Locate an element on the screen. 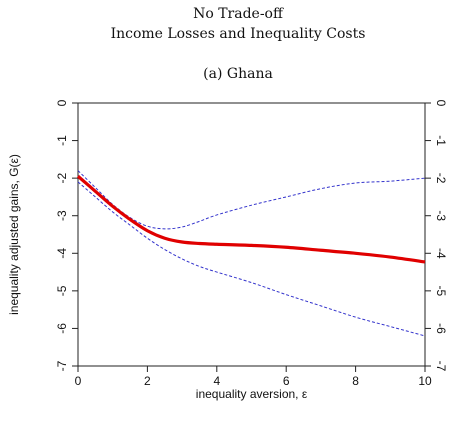 Image resolution: width=476 pixels, height=431 pixels. y-tick-label-left: -1 is located at coordinates (62, 140).